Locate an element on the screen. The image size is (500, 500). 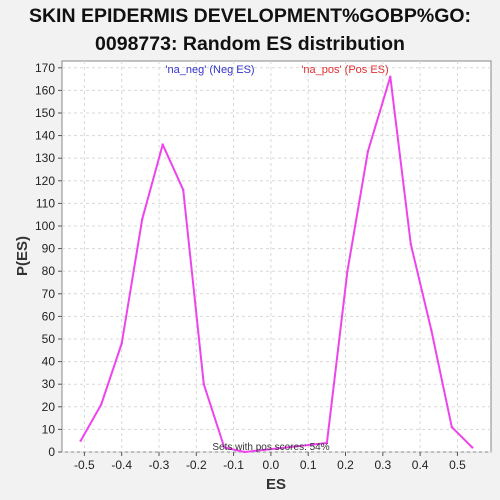
y-tick-label: 20 is located at coordinates (49, 407).